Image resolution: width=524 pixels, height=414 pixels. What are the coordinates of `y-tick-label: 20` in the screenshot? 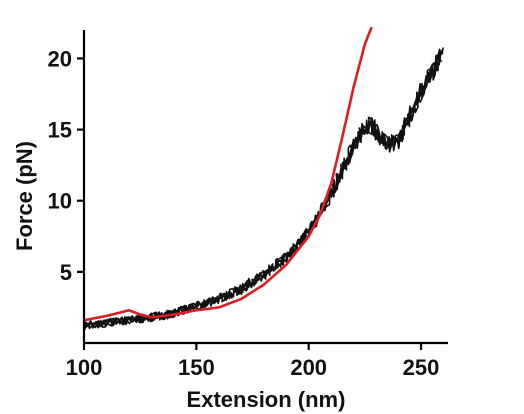 It's located at (60, 58).